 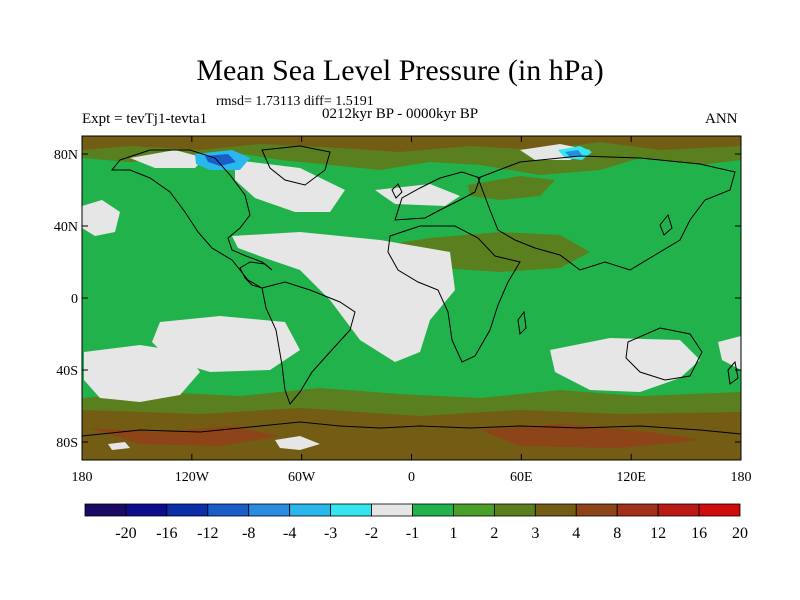 What do you see at coordinates (289, 533) in the screenshot?
I see `colorbar-label: -4` at bounding box center [289, 533].